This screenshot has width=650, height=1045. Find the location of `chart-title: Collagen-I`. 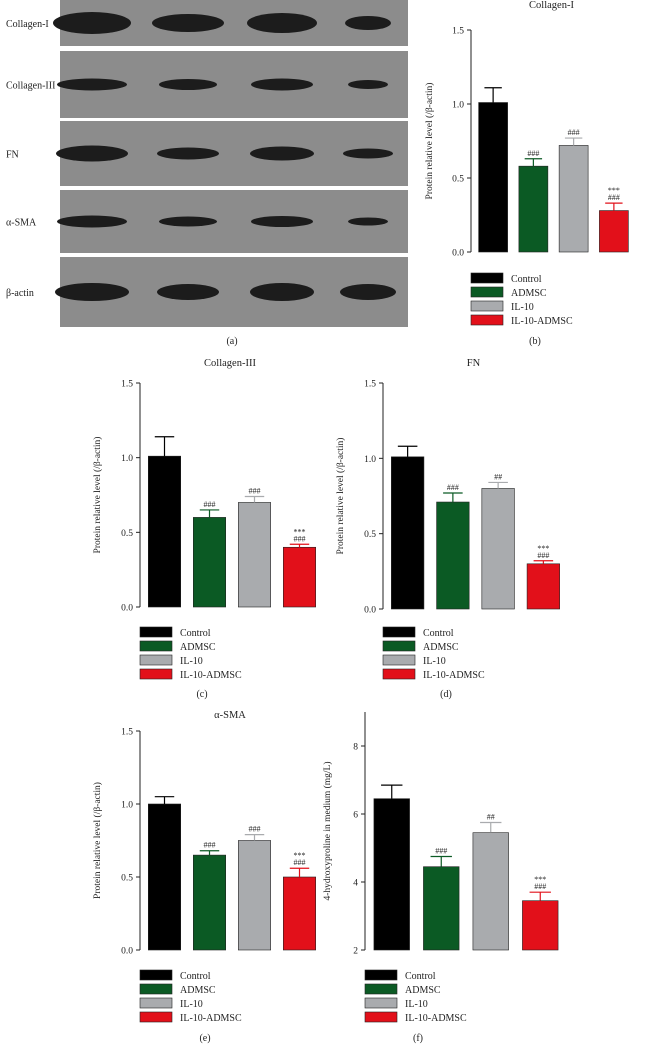

chart-title: Collagen-I is located at coordinates (551, 5).